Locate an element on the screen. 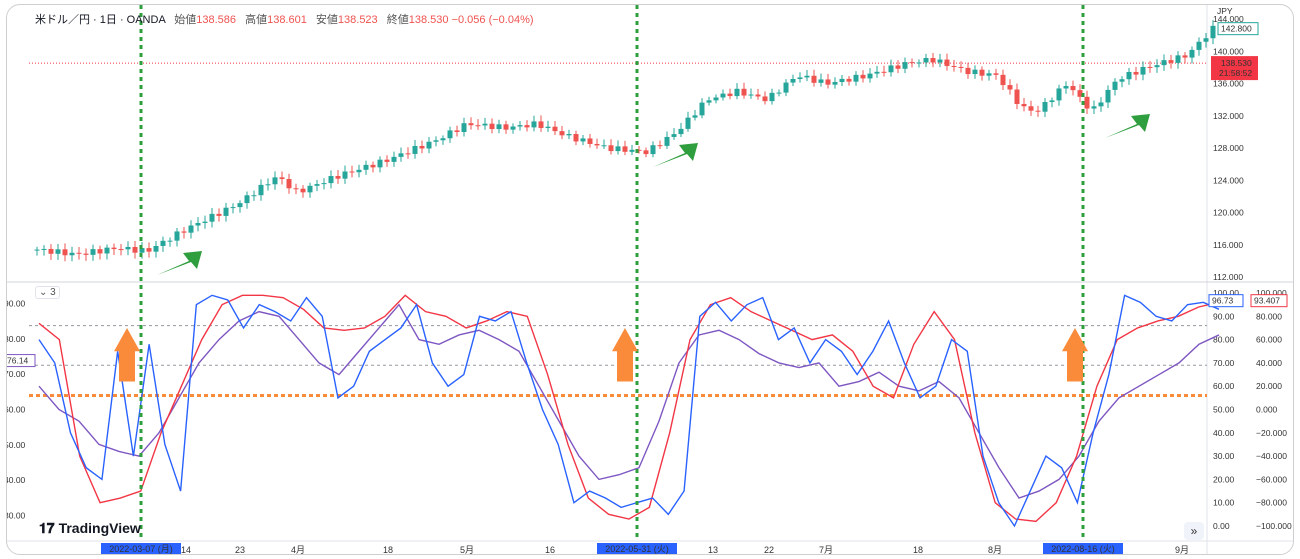 This screenshot has width=1300, height=559. mid-scale-tick: 10.00 is located at coordinates (1224, 503).